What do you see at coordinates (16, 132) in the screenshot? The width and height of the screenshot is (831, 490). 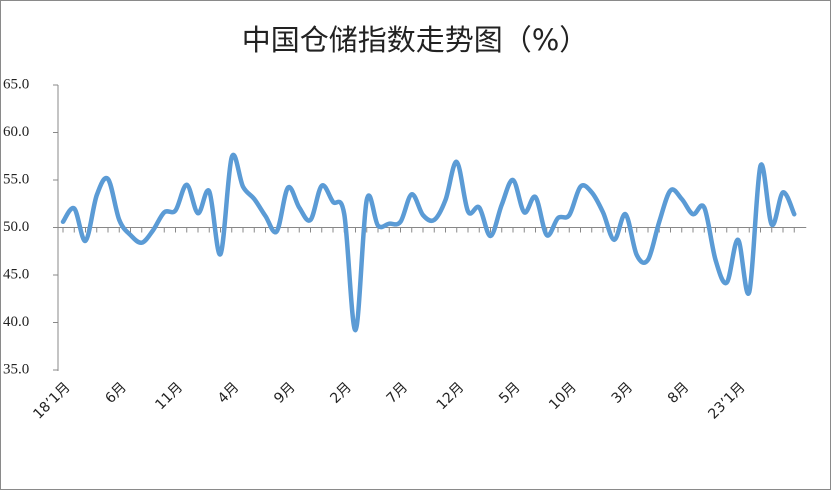 I see `y-tick-label: 60.0` at bounding box center [16, 132].